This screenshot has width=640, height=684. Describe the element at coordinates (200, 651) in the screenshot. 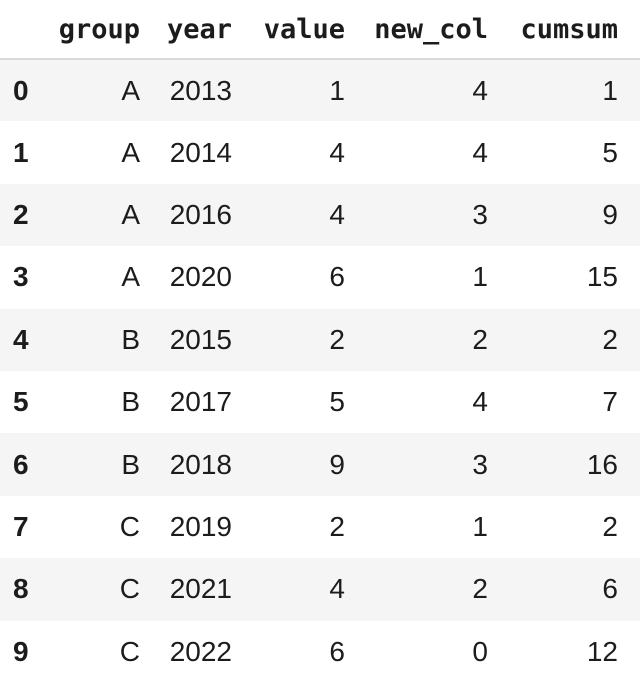

I see `cell-year: 2022` at that location.